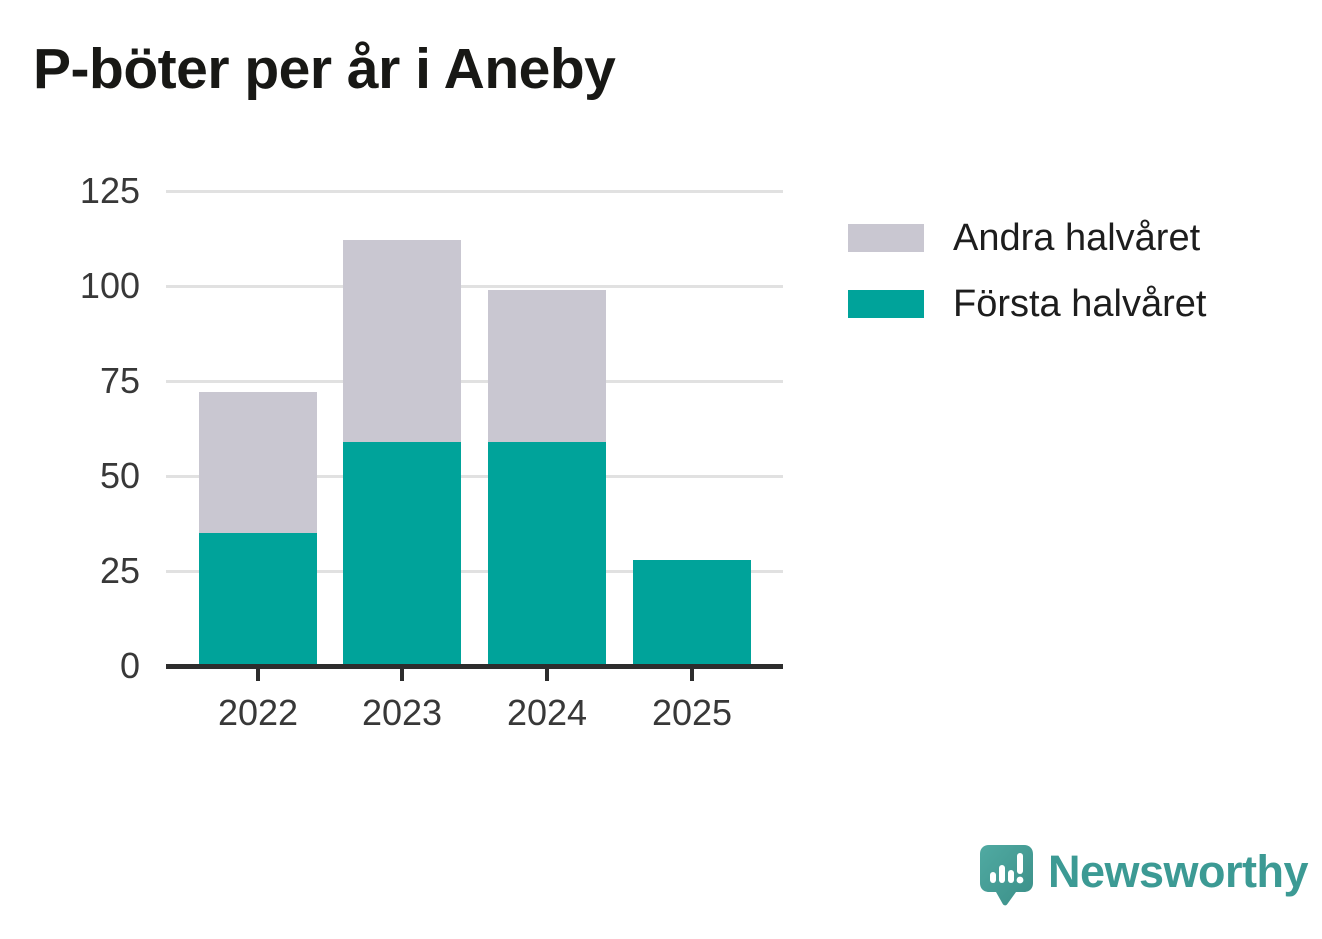 This screenshot has height=939, width=1322. Describe the element at coordinates (1006, 875) in the screenshot. I see `newsworthy-logo-icon` at that location.